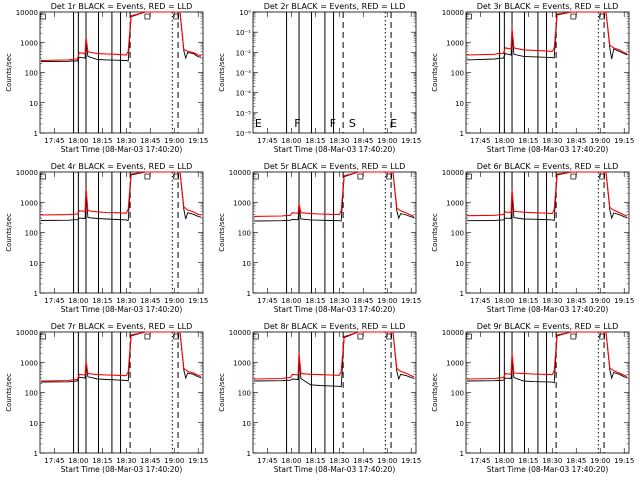  I want to click on y-tick-label: 10⁰, so click(245, 13).